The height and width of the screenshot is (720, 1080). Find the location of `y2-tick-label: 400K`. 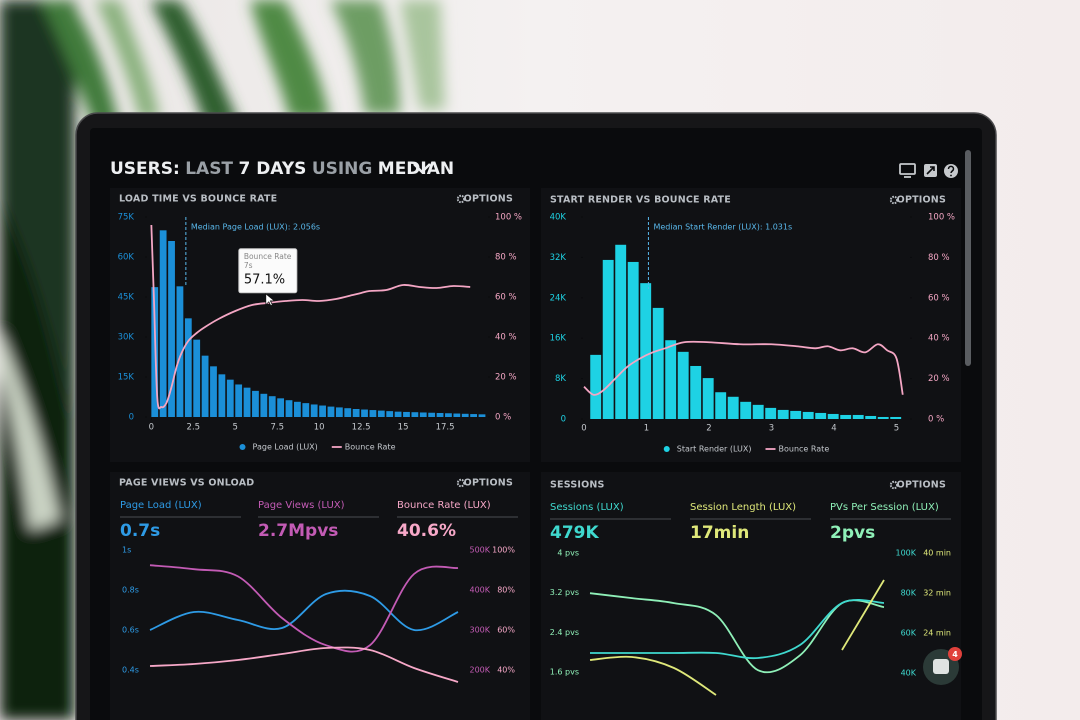

y2-tick-label: 400K is located at coordinates (479, 590).